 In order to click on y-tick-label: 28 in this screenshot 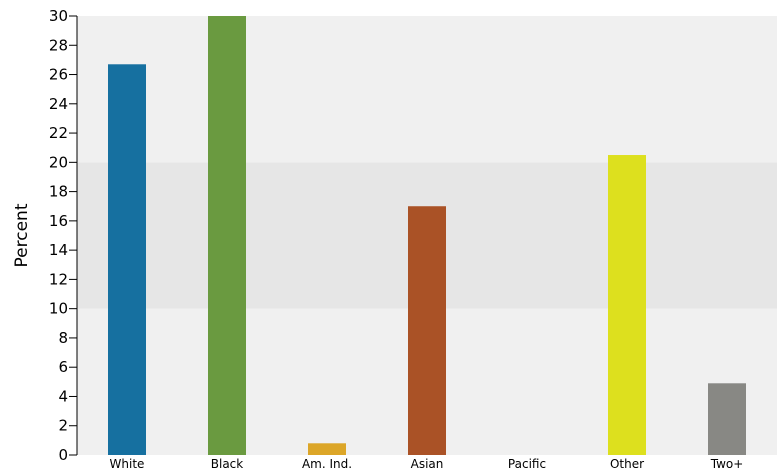, I will do `click(58, 45)`.